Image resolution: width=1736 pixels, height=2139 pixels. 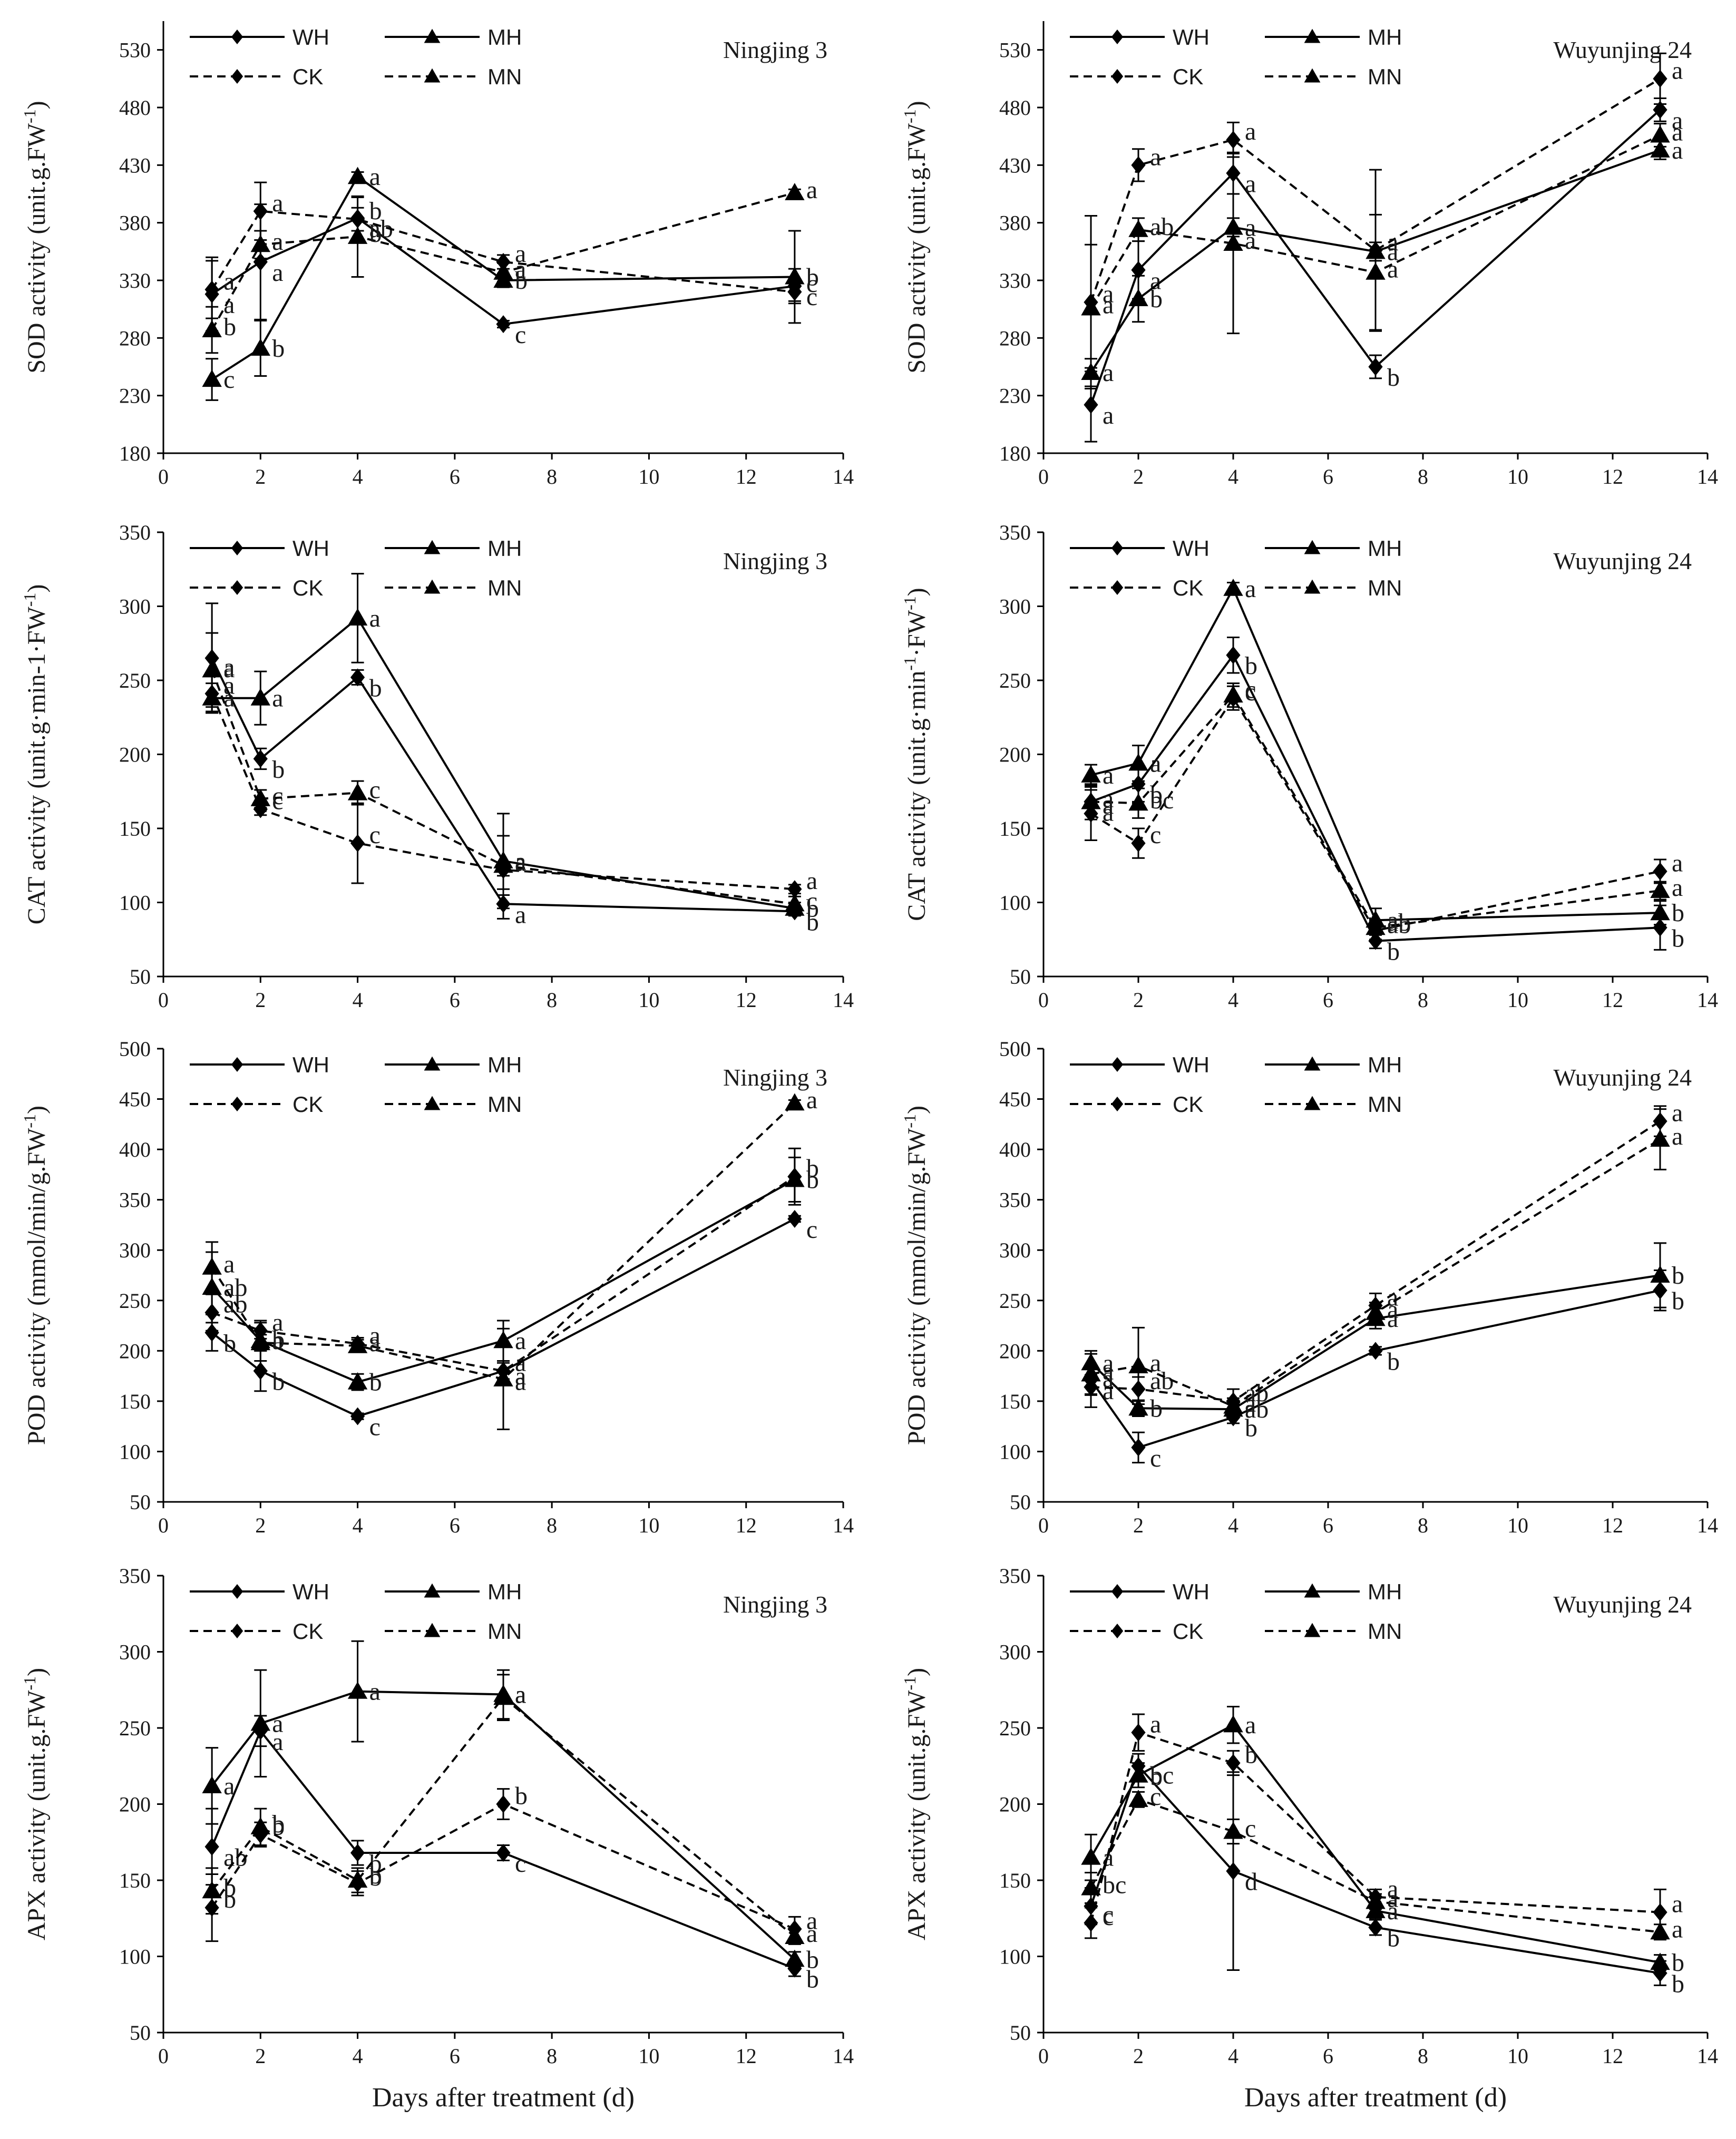 What do you see at coordinates (1622, 561) in the screenshot?
I see `panel-title: Wuyunjing 24` at bounding box center [1622, 561].